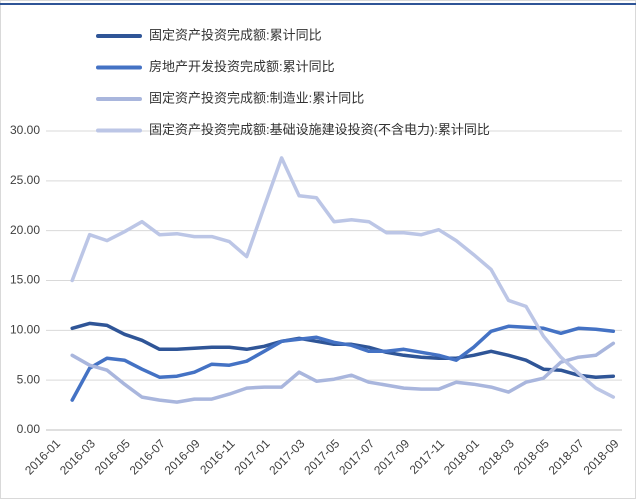 The image size is (636, 499). What do you see at coordinates (235, 34) in the screenshot?
I see `legend-label: 固定资产投资完成额:累计同比` at bounding box center [235, 34].